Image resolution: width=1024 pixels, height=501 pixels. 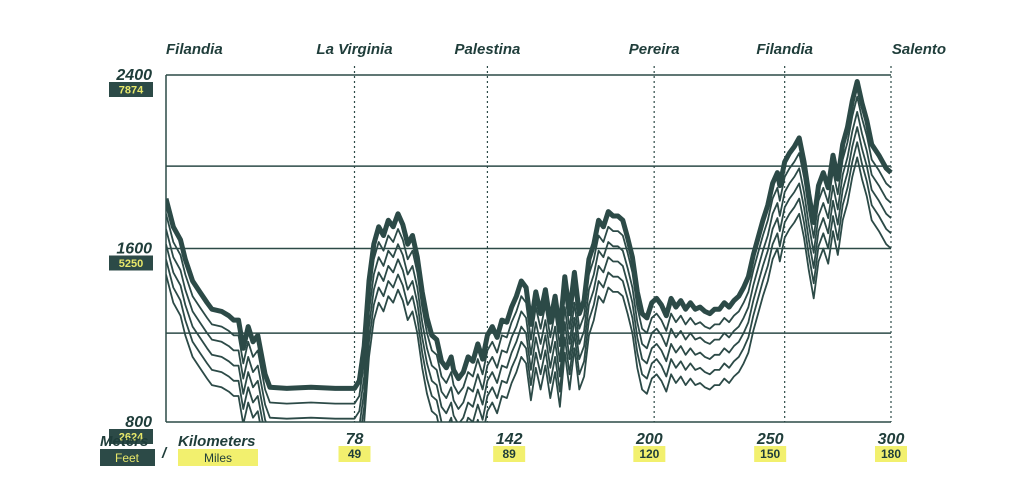 I want to click on x-tick-miles: 49, so click(x=355, y=454).